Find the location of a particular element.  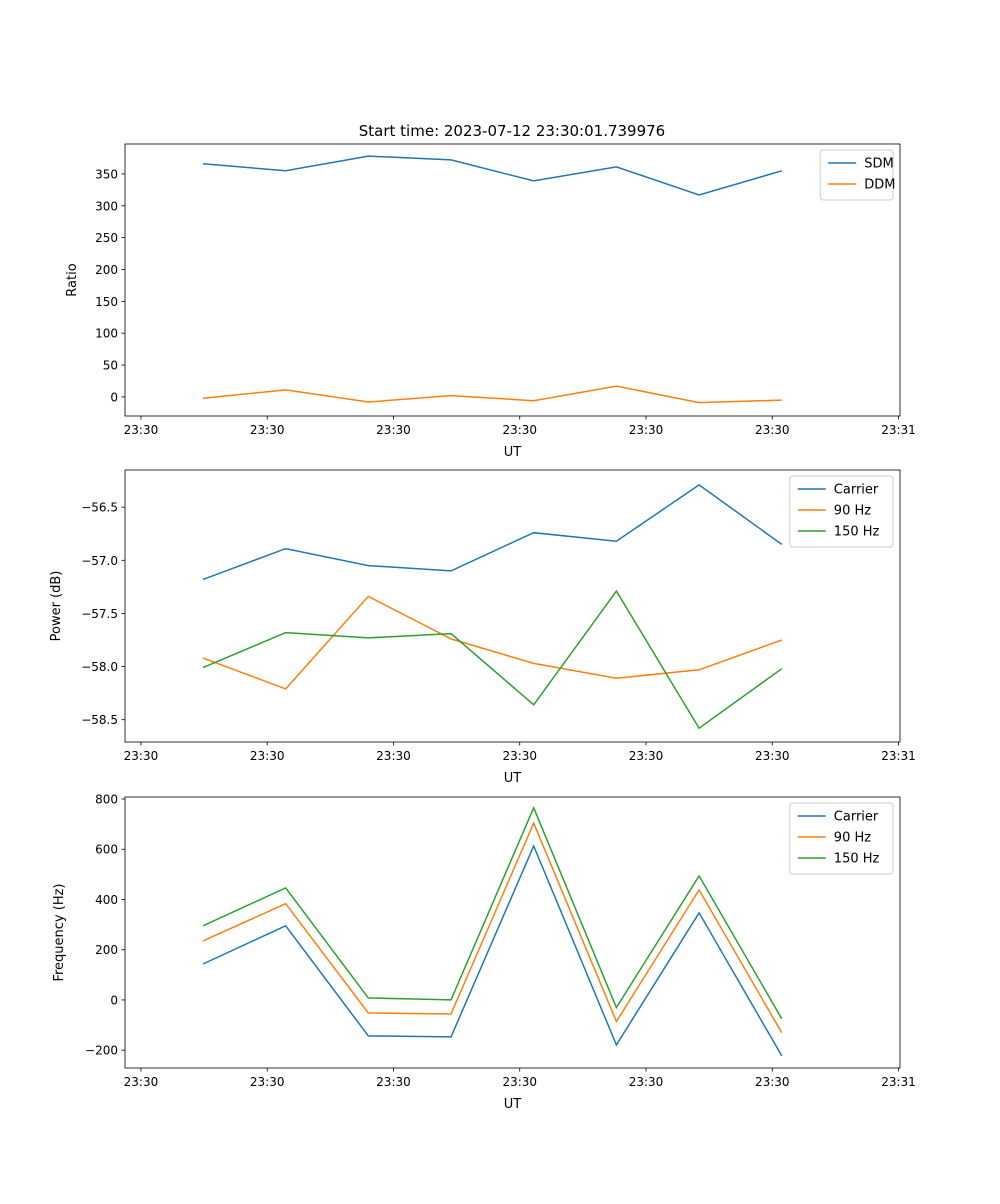

y-tick-label: 400 is located at coordinates (106, 900).